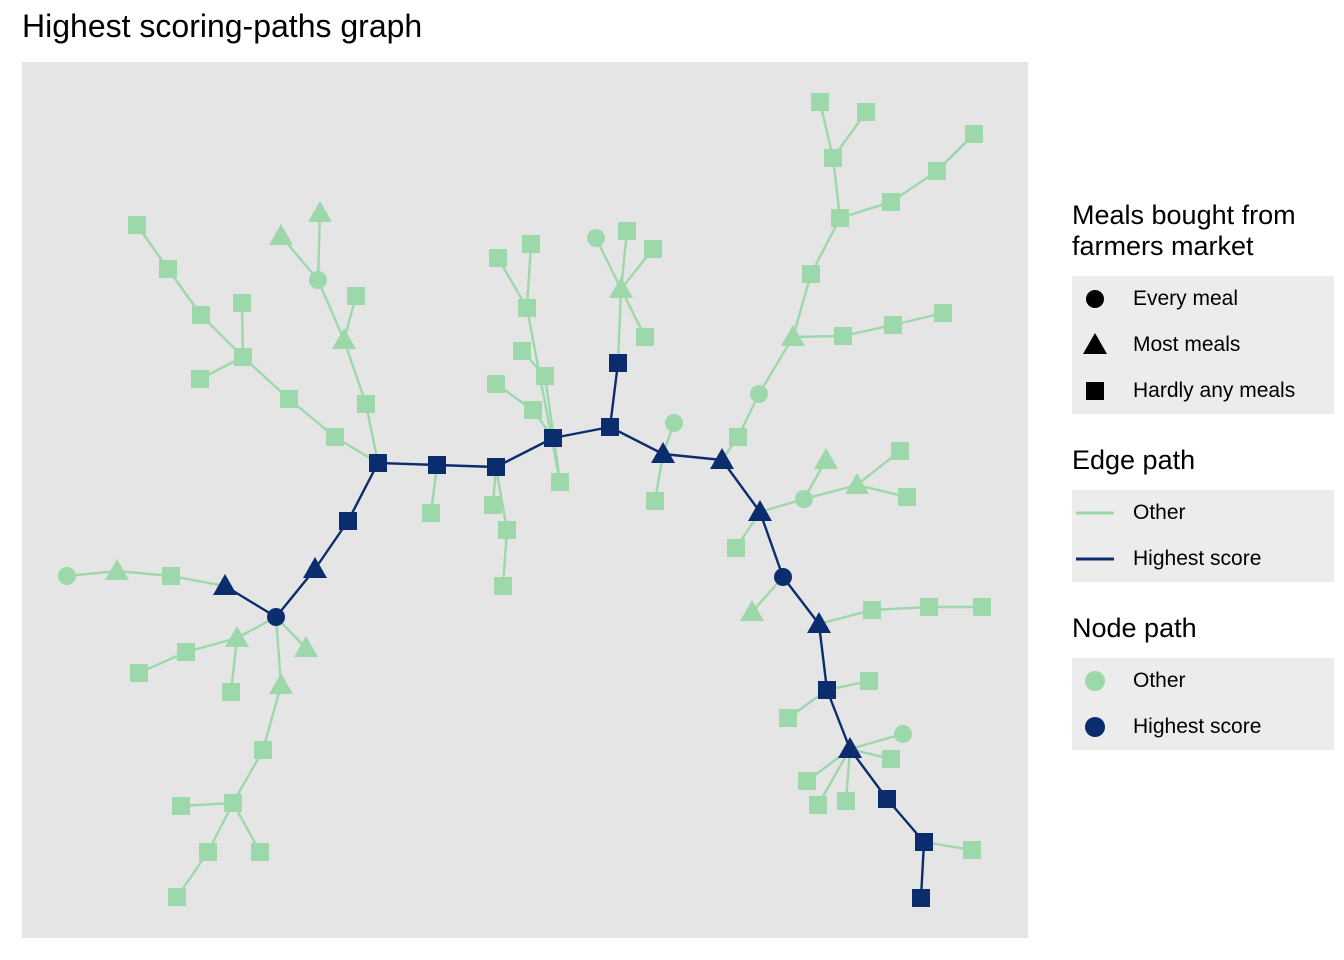 The width and height of the screenshot is (1344, 960). I want to click on legend-edge: Edge path Other Highest score, so click(1203, 516).